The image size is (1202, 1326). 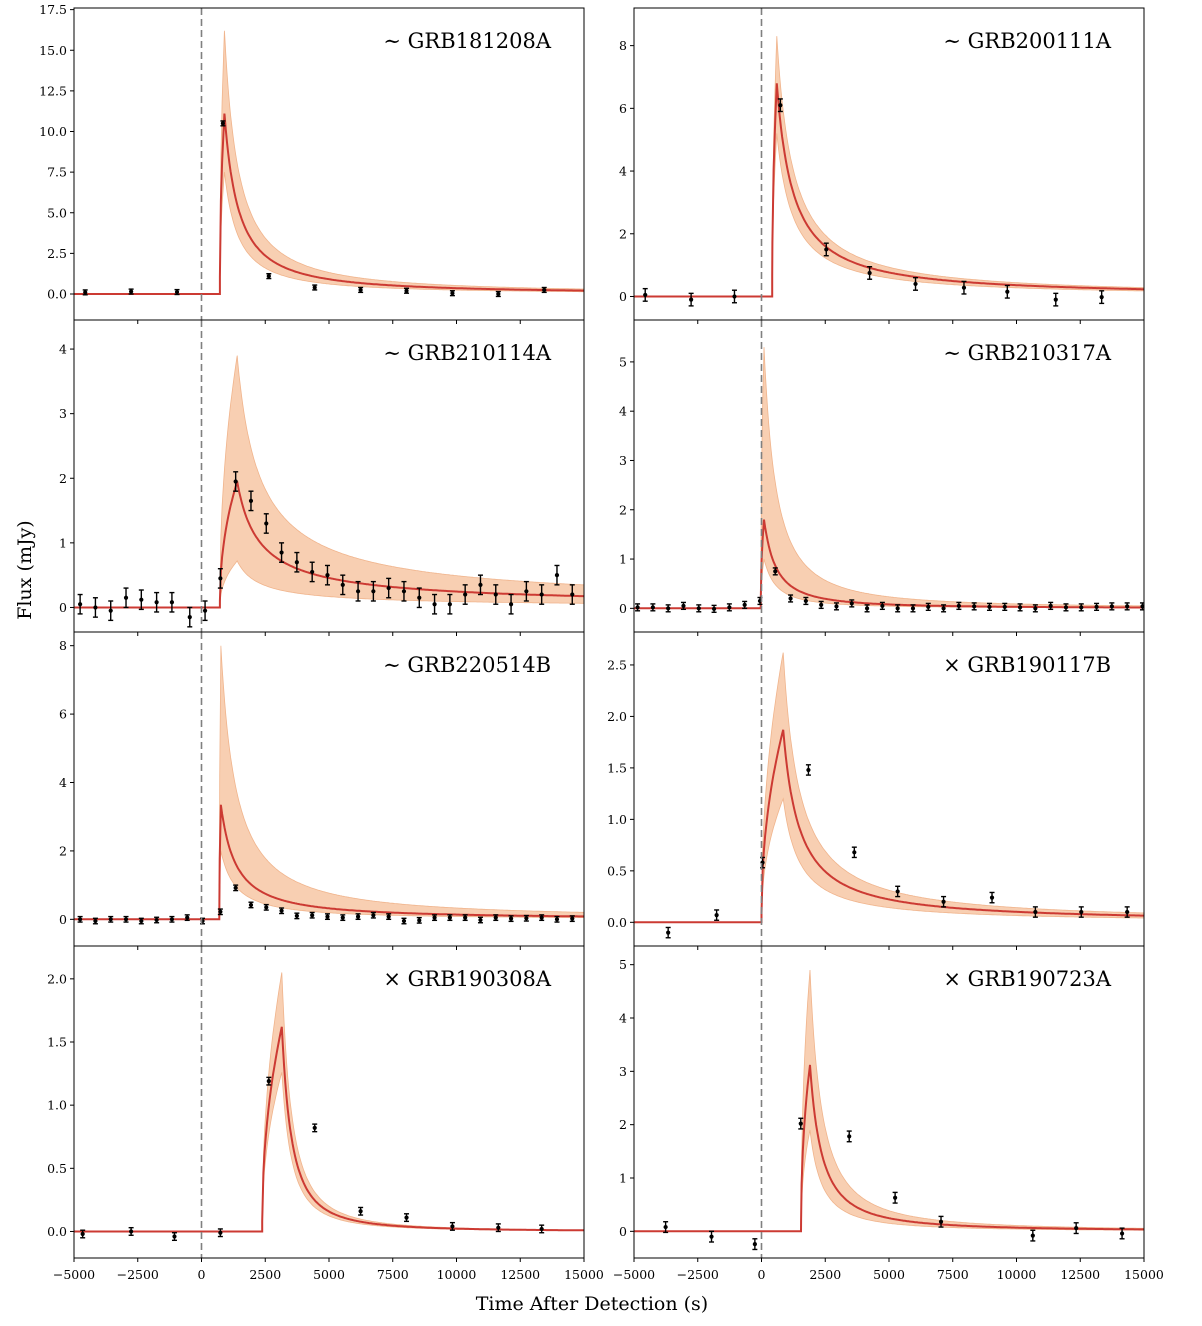 I want to click on panel-grb190723a-ytick-label-4: 4, so click(x=623, y=1018).